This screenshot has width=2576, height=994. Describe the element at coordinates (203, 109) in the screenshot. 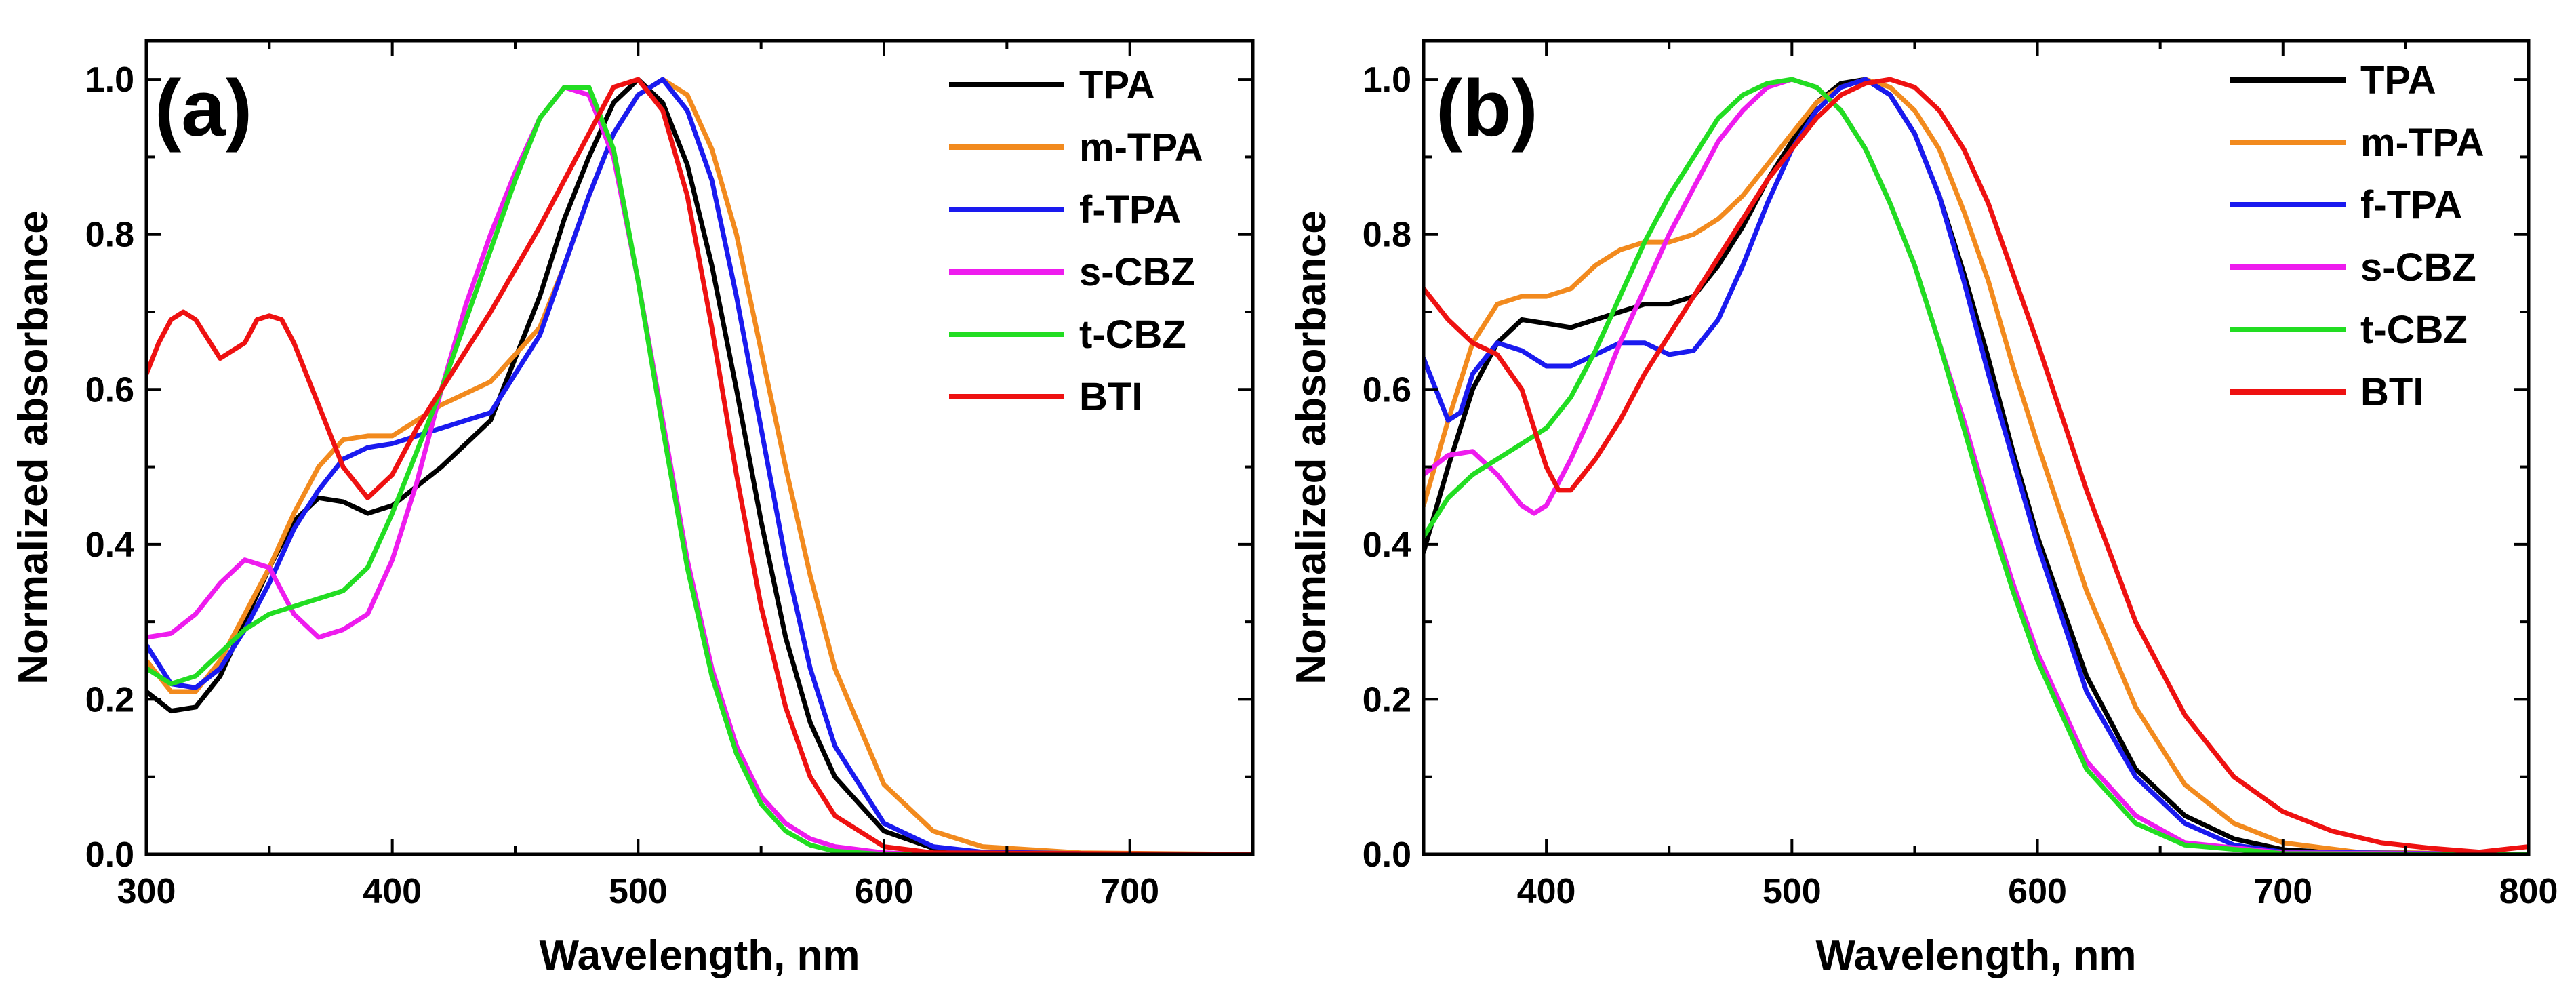

I see `panel-label: (a)` at that location.